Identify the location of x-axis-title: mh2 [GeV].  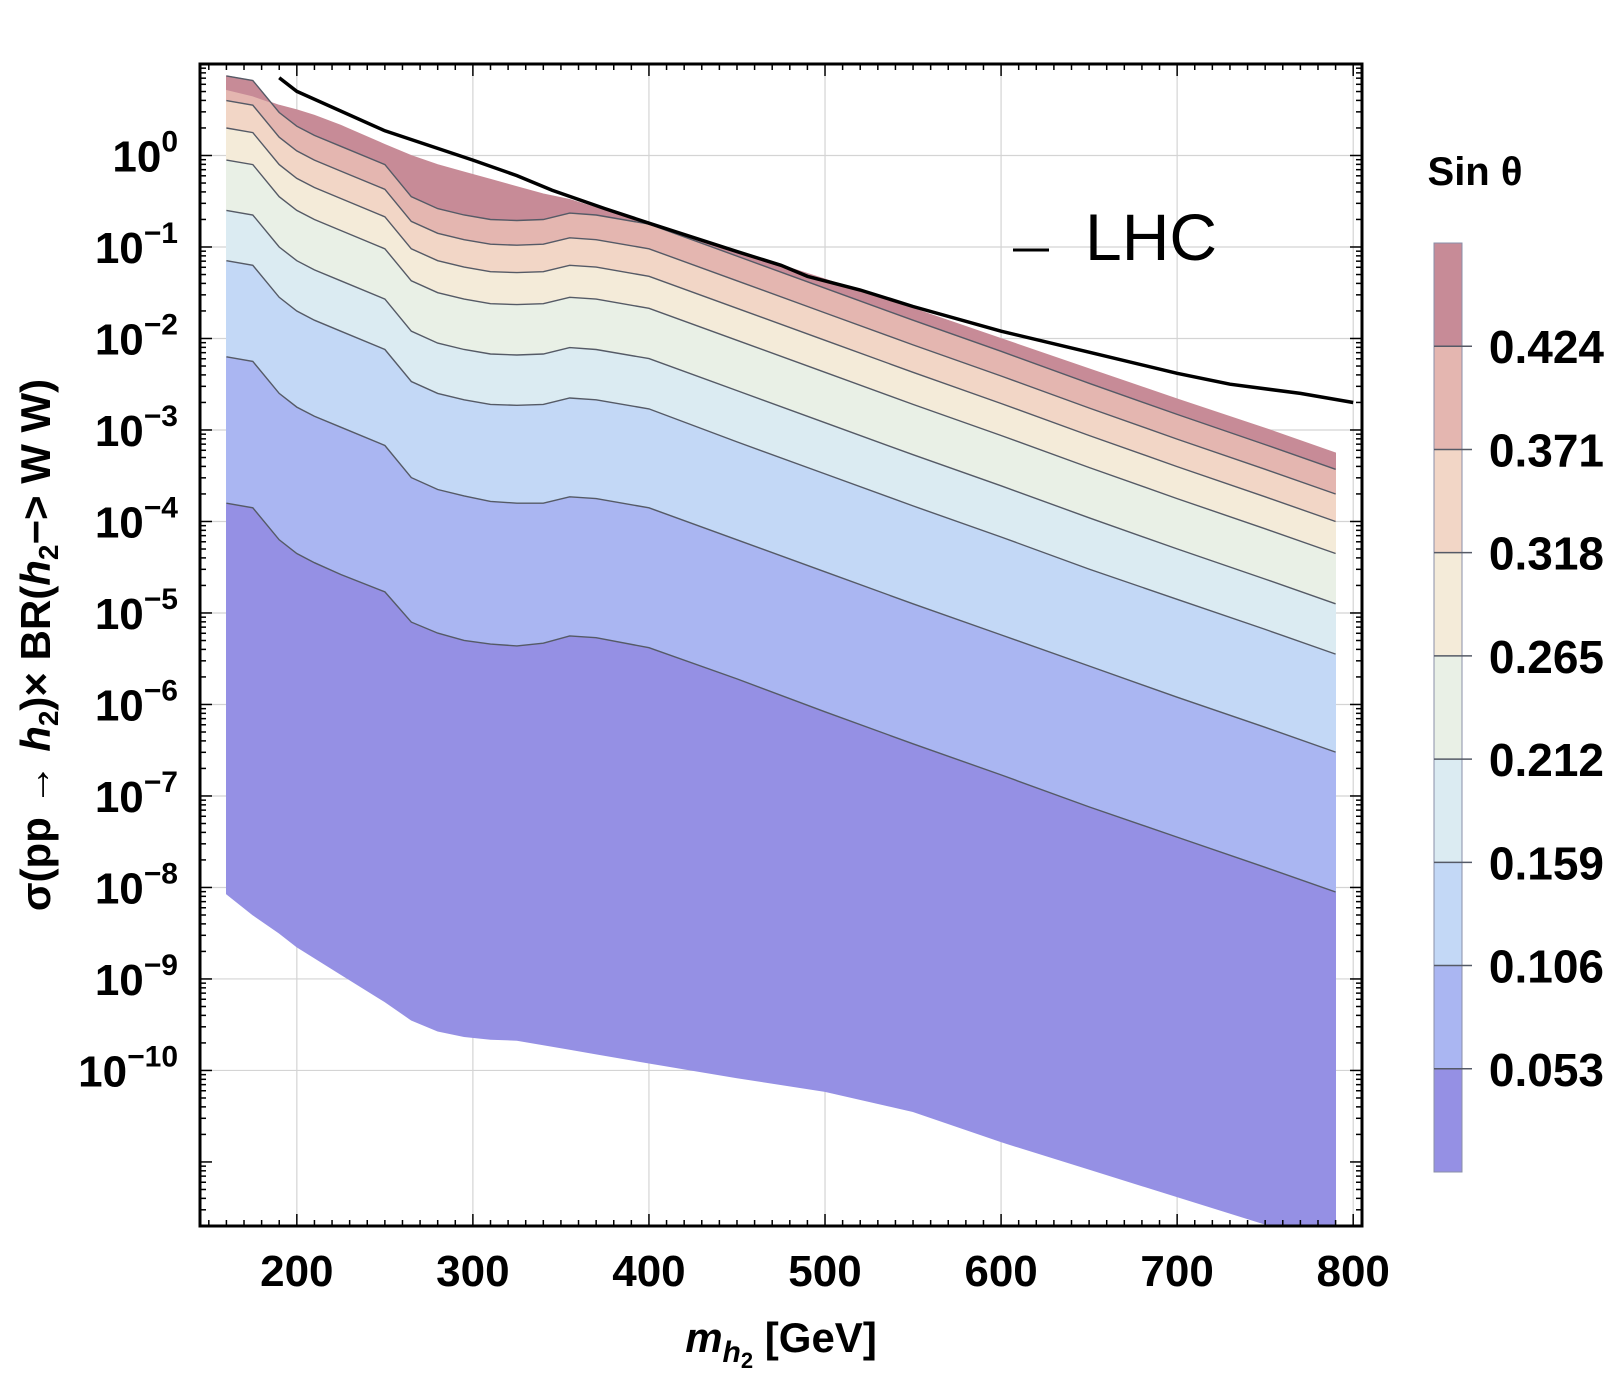
(781, 1343).